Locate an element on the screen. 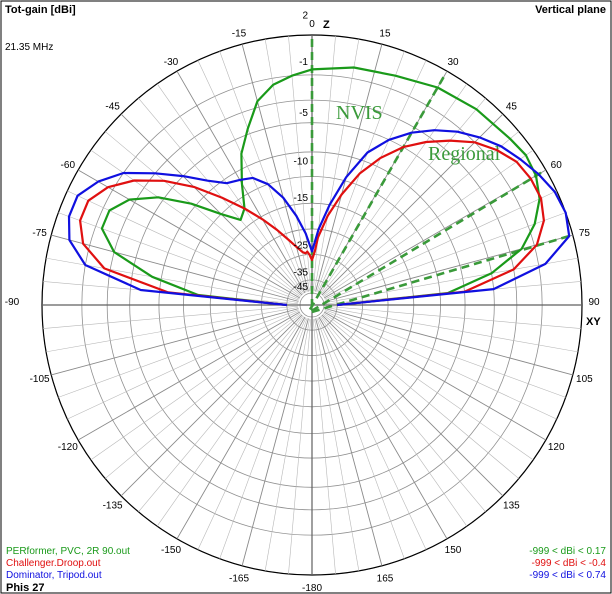  nvis-label: NVIS is located at coordinates (359, 113).